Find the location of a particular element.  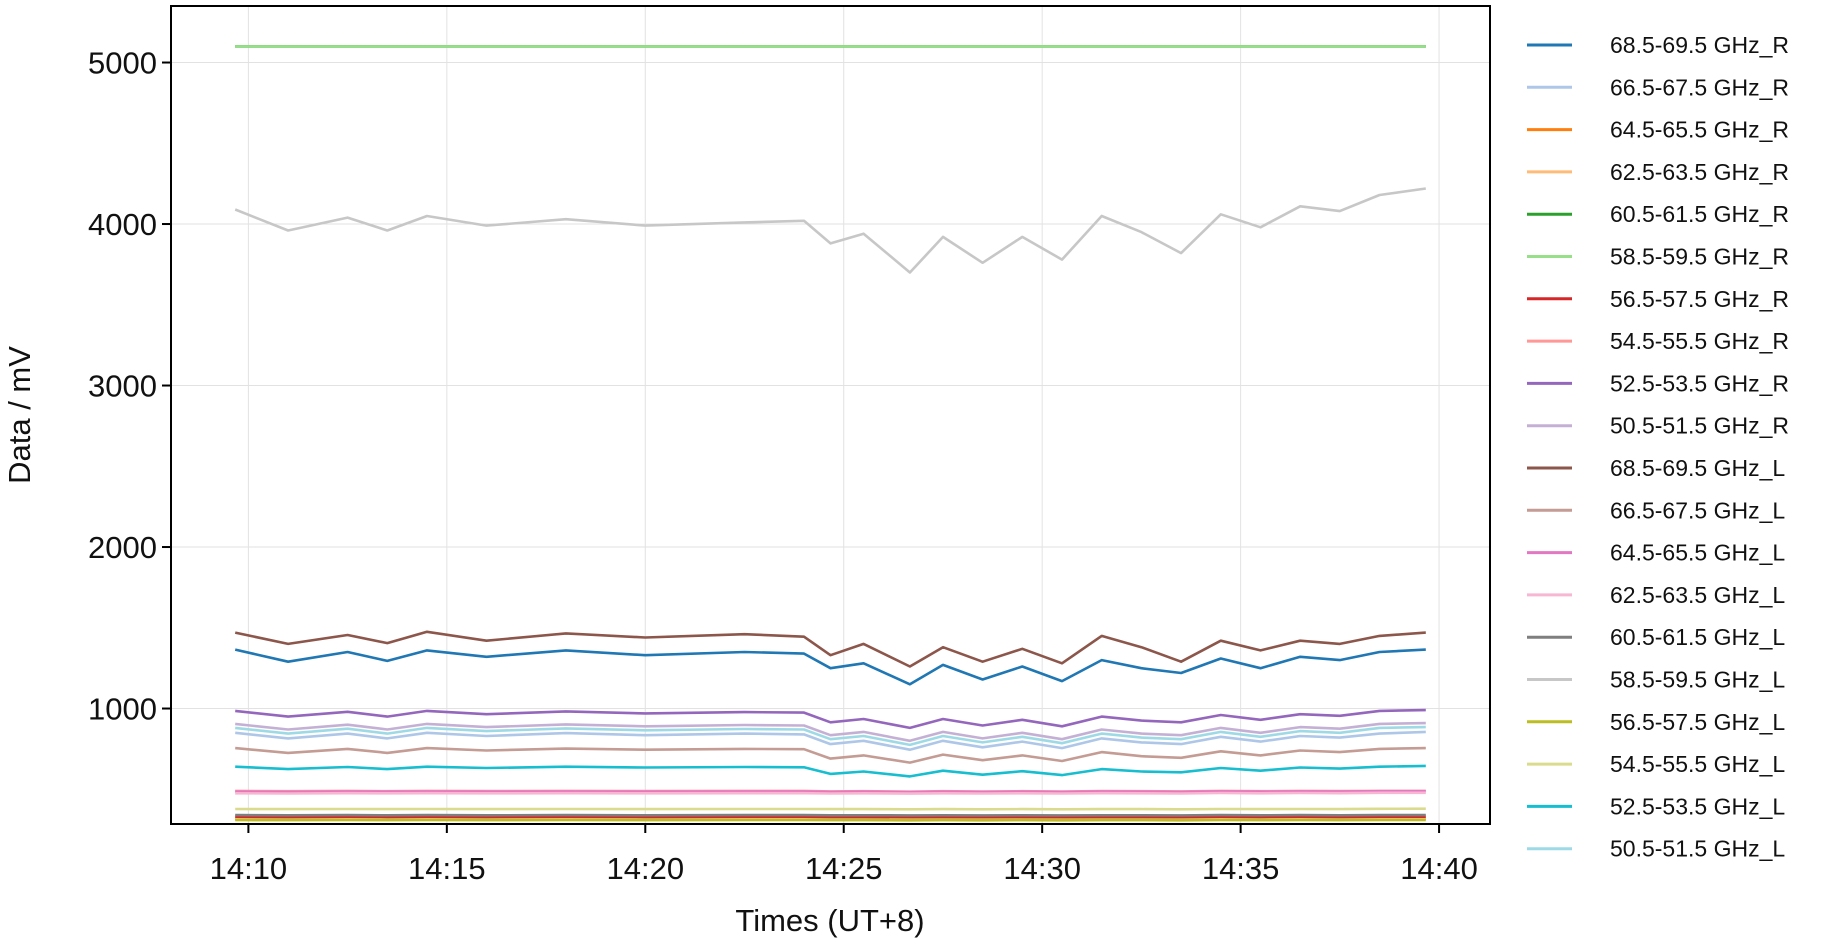

legend-entry-label: 50.5-51.5 GHz_L is located at coordinates (1697, 849).